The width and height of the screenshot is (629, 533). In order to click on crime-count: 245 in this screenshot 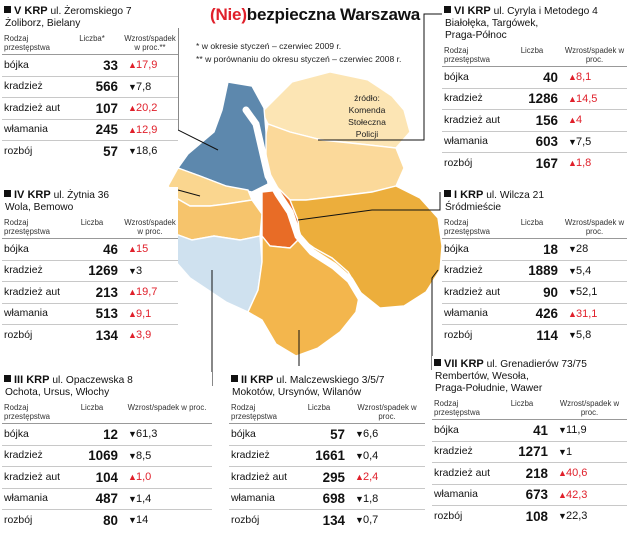, I will do `click(106, 130)`.